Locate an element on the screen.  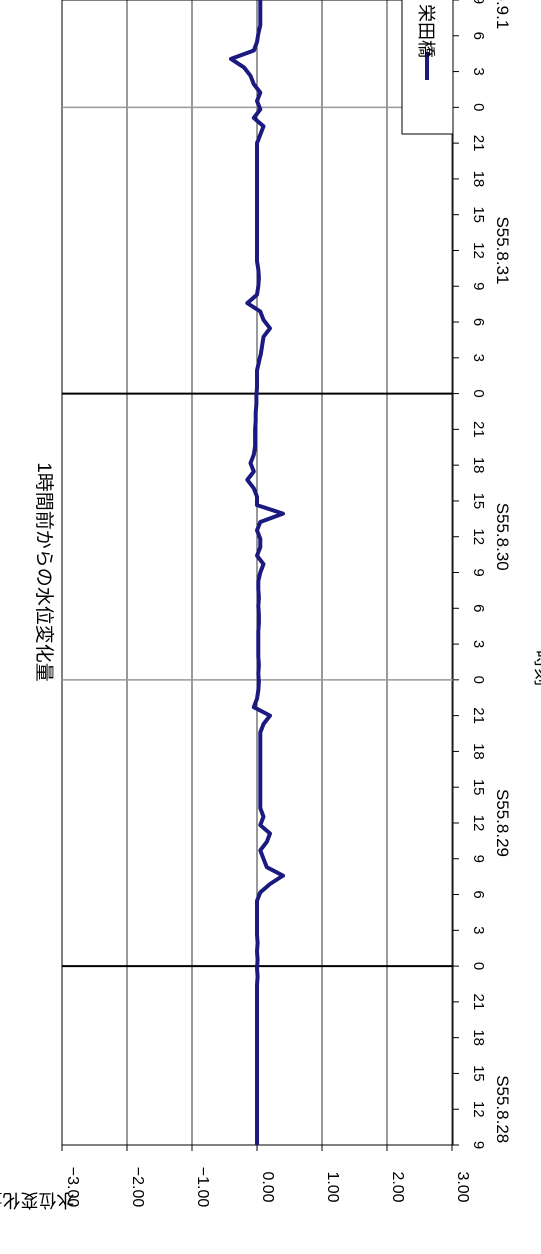
date-label: S55.8.31 is located at coordinates (502, 250).